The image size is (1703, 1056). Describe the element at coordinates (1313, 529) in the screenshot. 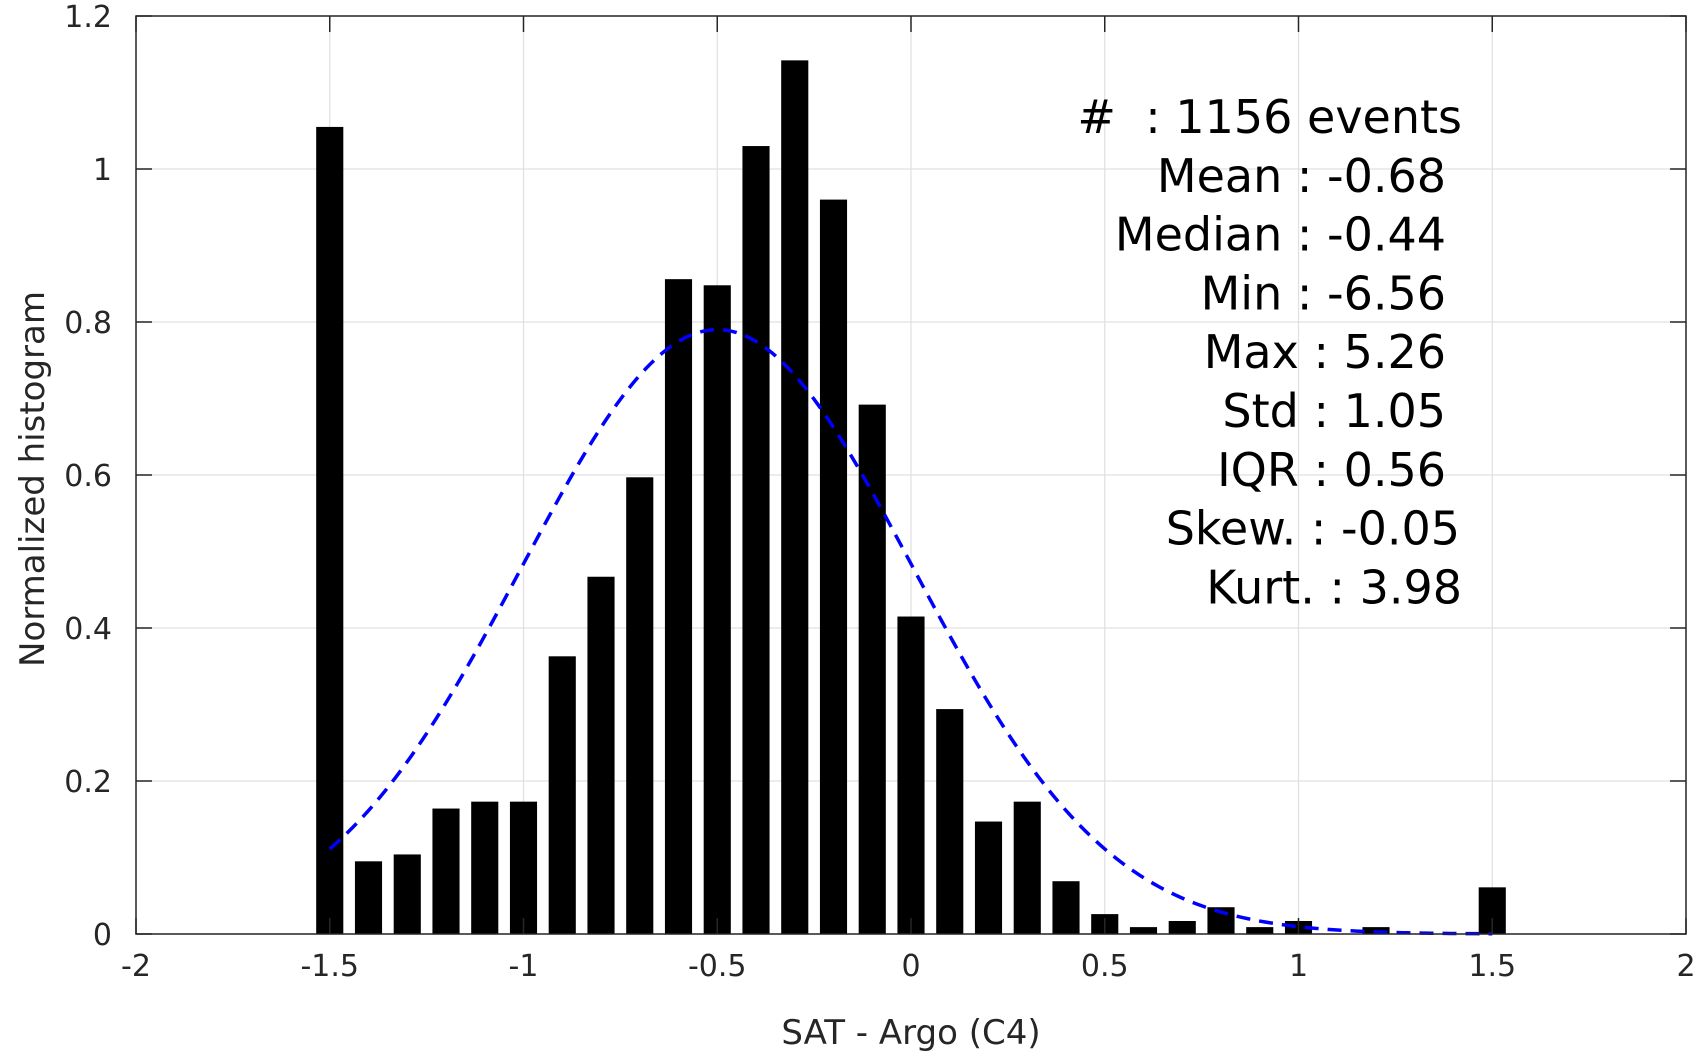

I see `stats-line-7: Skew. : -0.05` at that location.